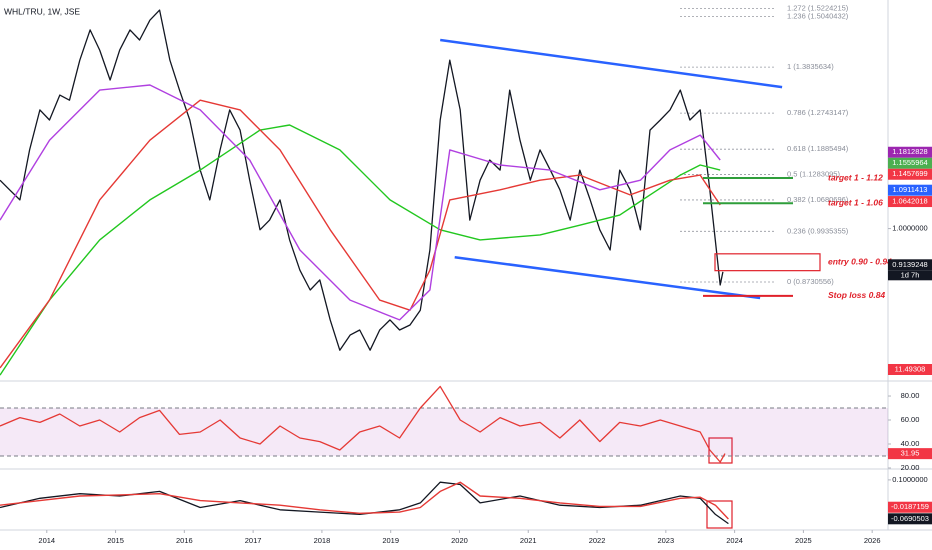 This screenshot has width=932, height=550. What do you see at coordinates (444, 432) in the screenshot?
I see `rsi-band` at bounding box center [444, 432].